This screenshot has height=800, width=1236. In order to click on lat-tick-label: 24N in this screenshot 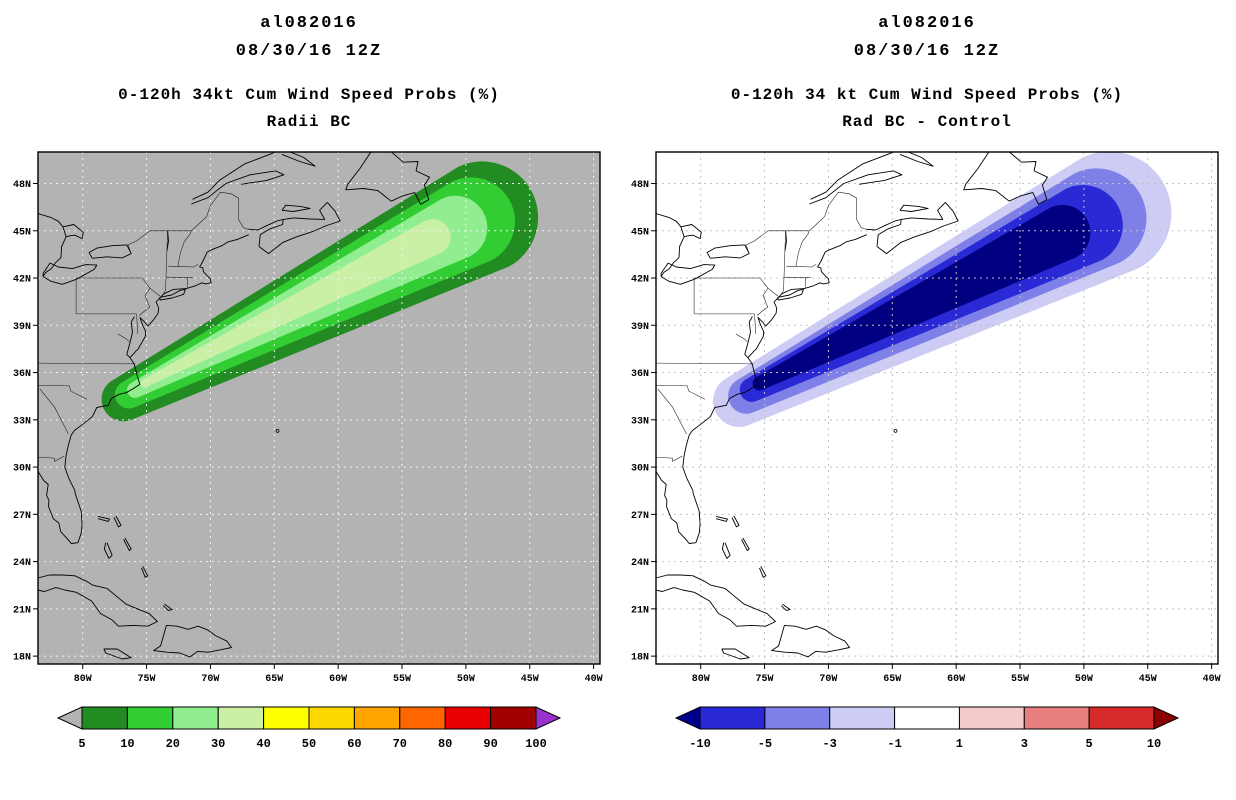, I will do `click(640, 563)`.